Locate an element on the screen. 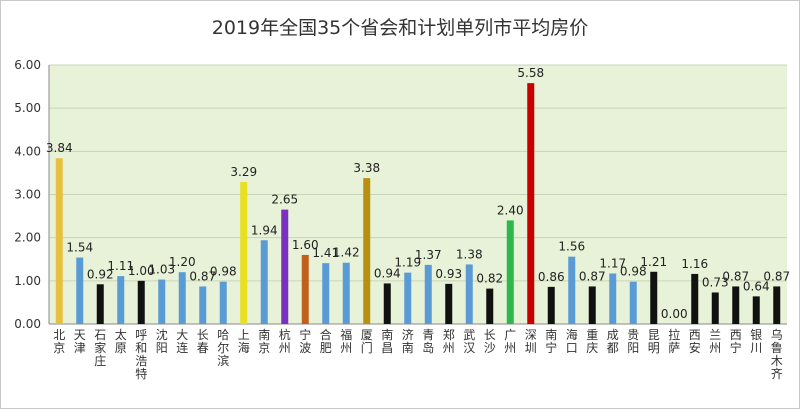 The image size is (800, 409). data-label: 2.40 is located at coordinates (510, 210).